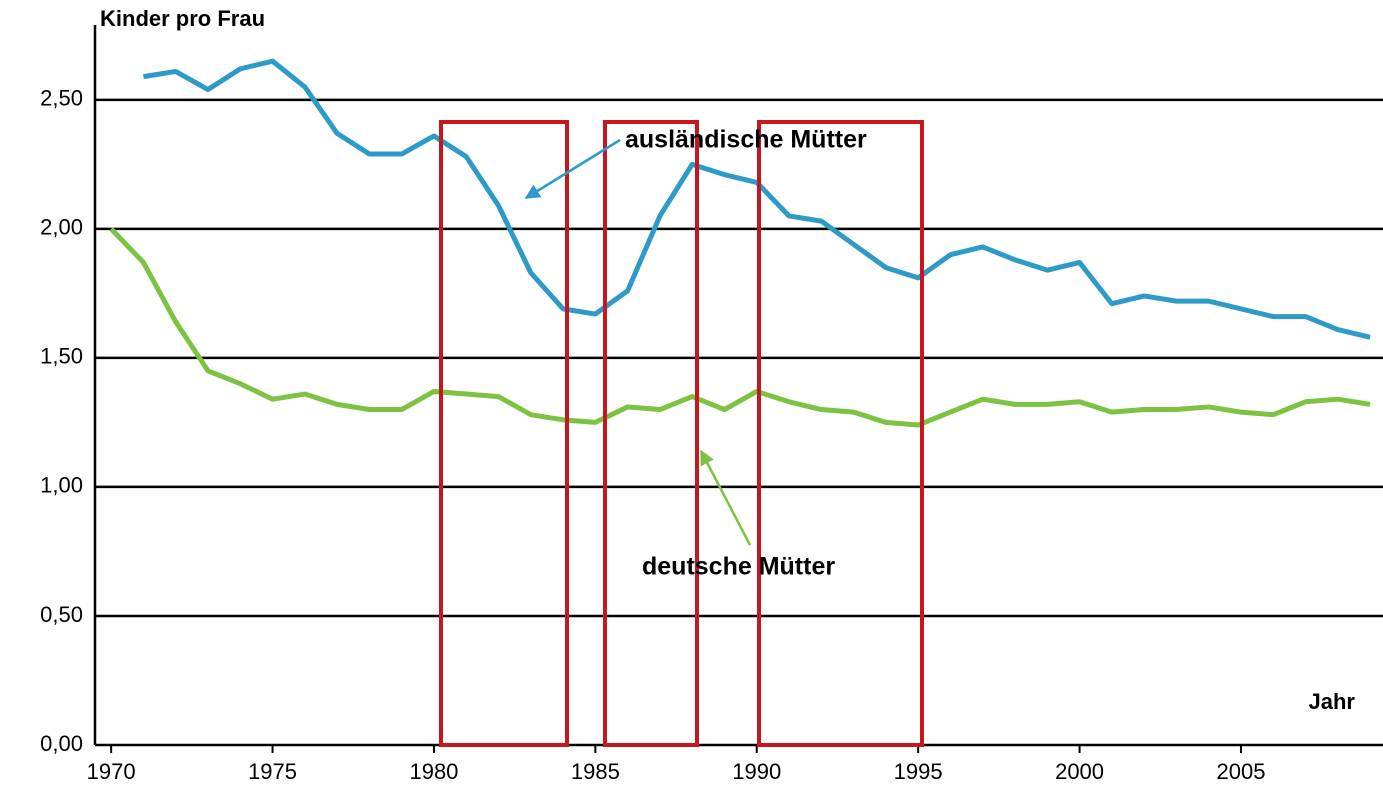 Image resolution: width=1383 pixels, height=794 pixels. I want to click on series-annotation: ausländische Mütter, so click(746, 140).